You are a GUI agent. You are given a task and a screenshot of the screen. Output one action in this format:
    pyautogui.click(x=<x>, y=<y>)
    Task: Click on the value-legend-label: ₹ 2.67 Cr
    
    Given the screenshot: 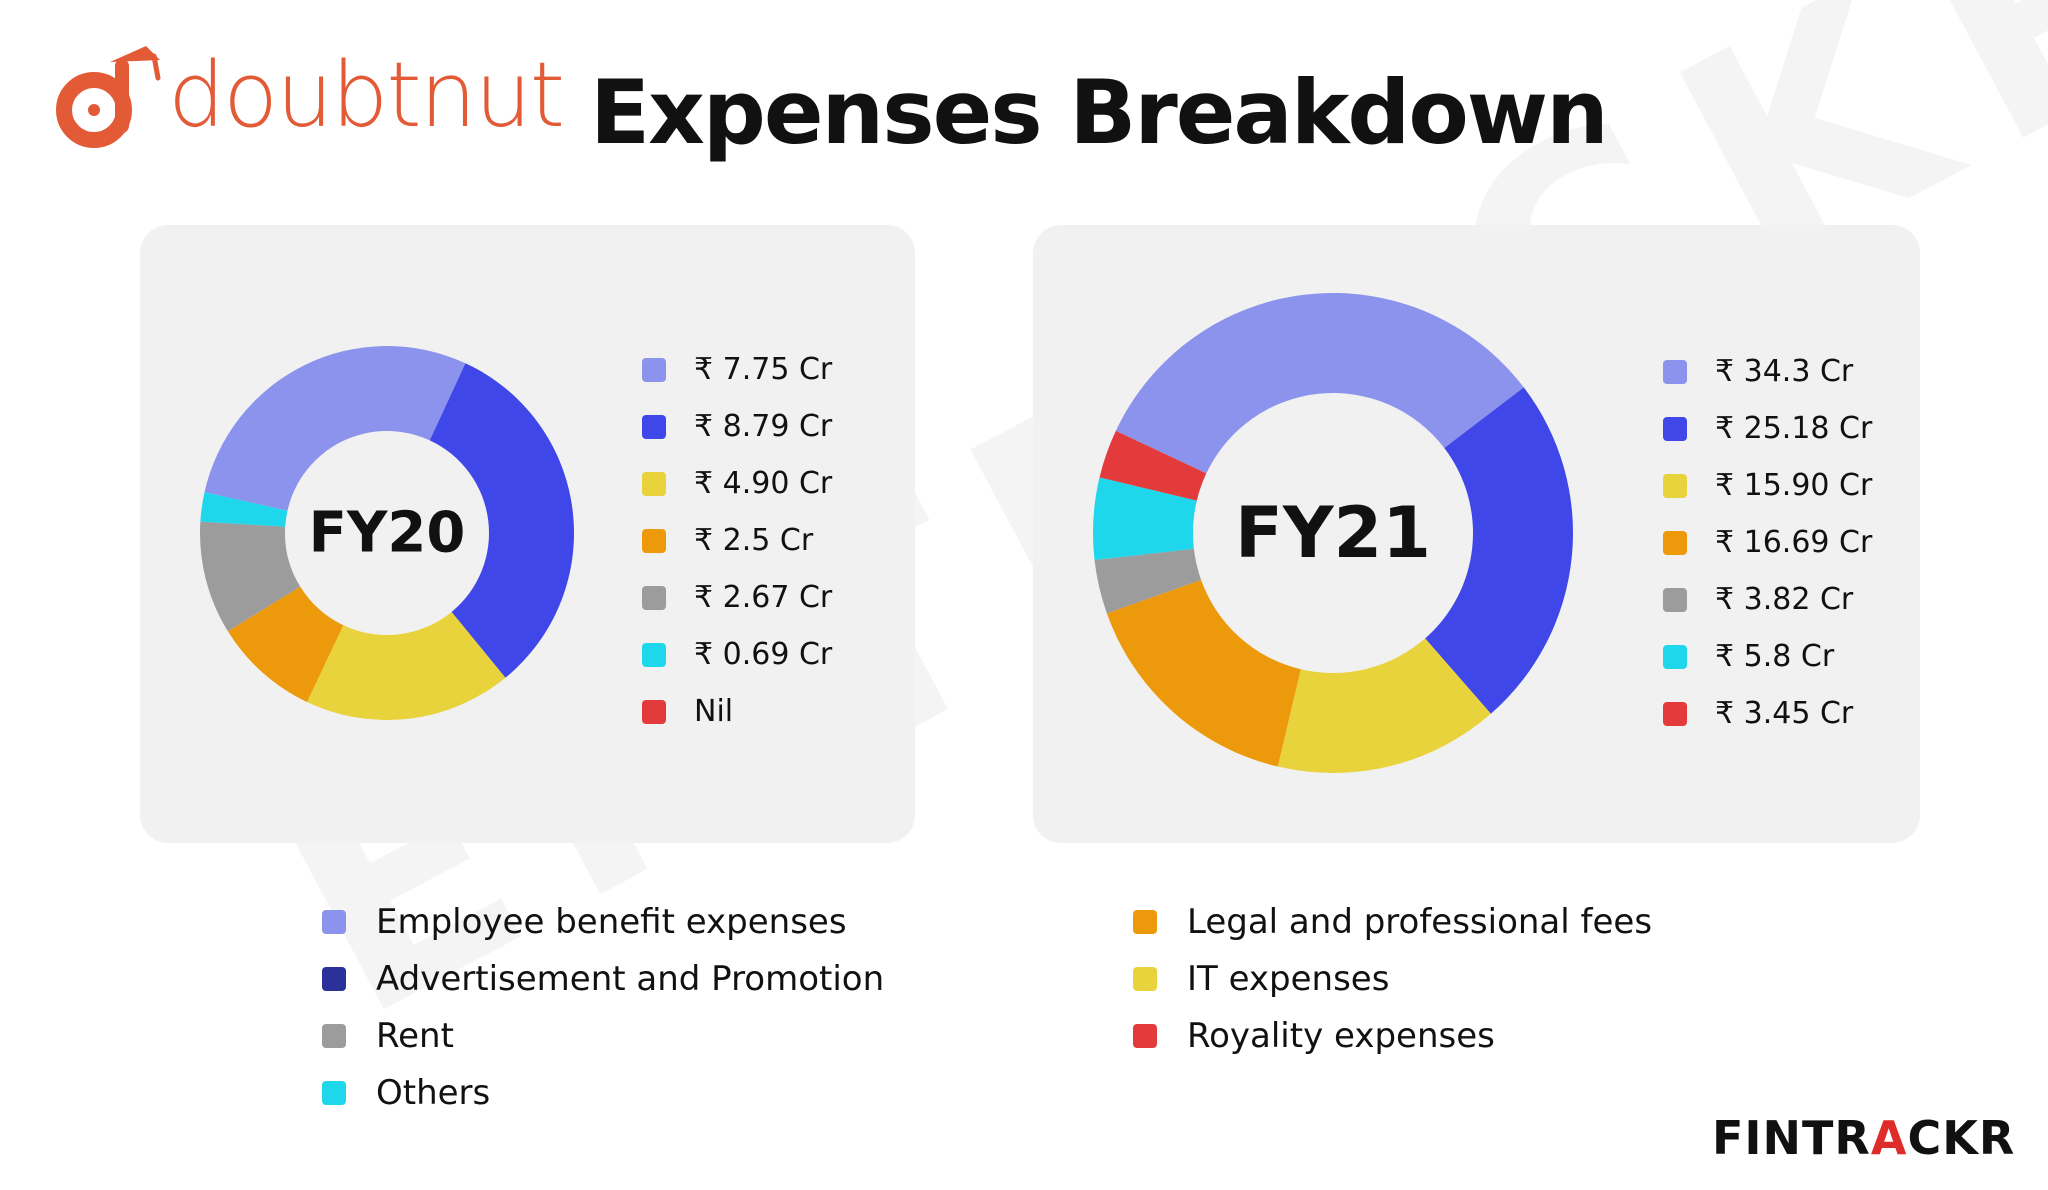 What is the action you would take?
    pyautogui.click(x=763, y=597)
    